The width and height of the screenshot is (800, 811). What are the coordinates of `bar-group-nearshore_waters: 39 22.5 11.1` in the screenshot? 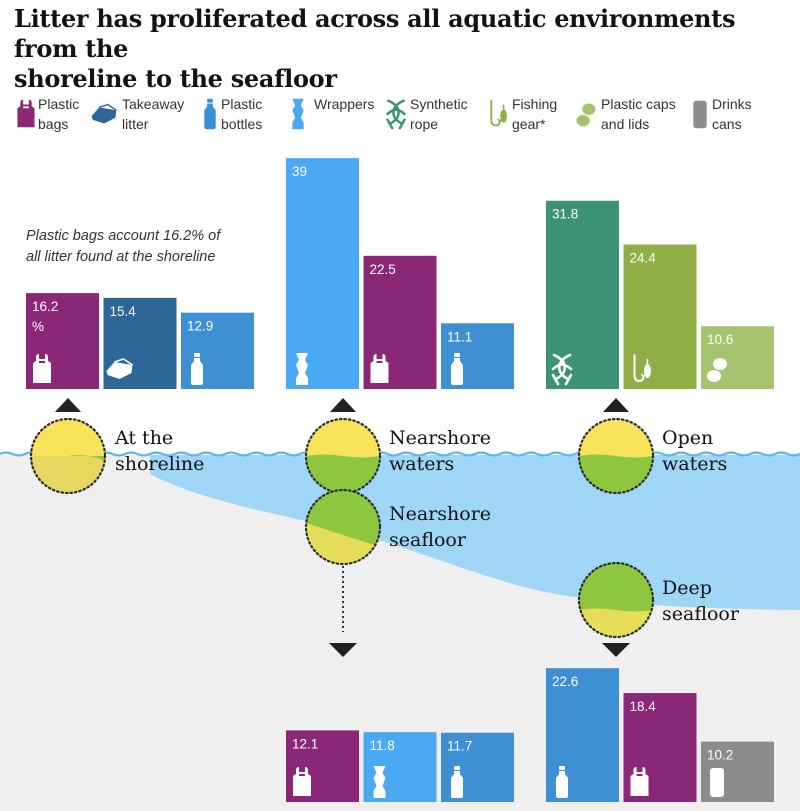 It's located at (400, 273).